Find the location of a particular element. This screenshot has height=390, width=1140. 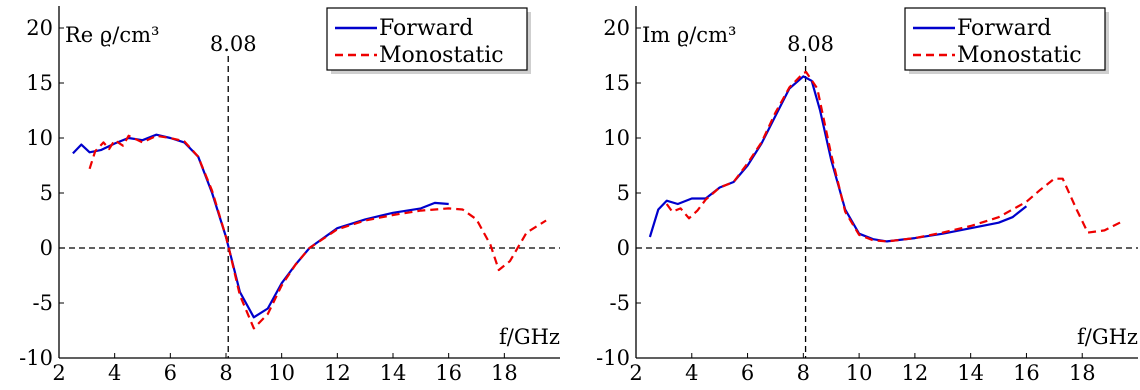

y-axis-label: Im ϱ/cm³ is located at coordinates (689, 35).